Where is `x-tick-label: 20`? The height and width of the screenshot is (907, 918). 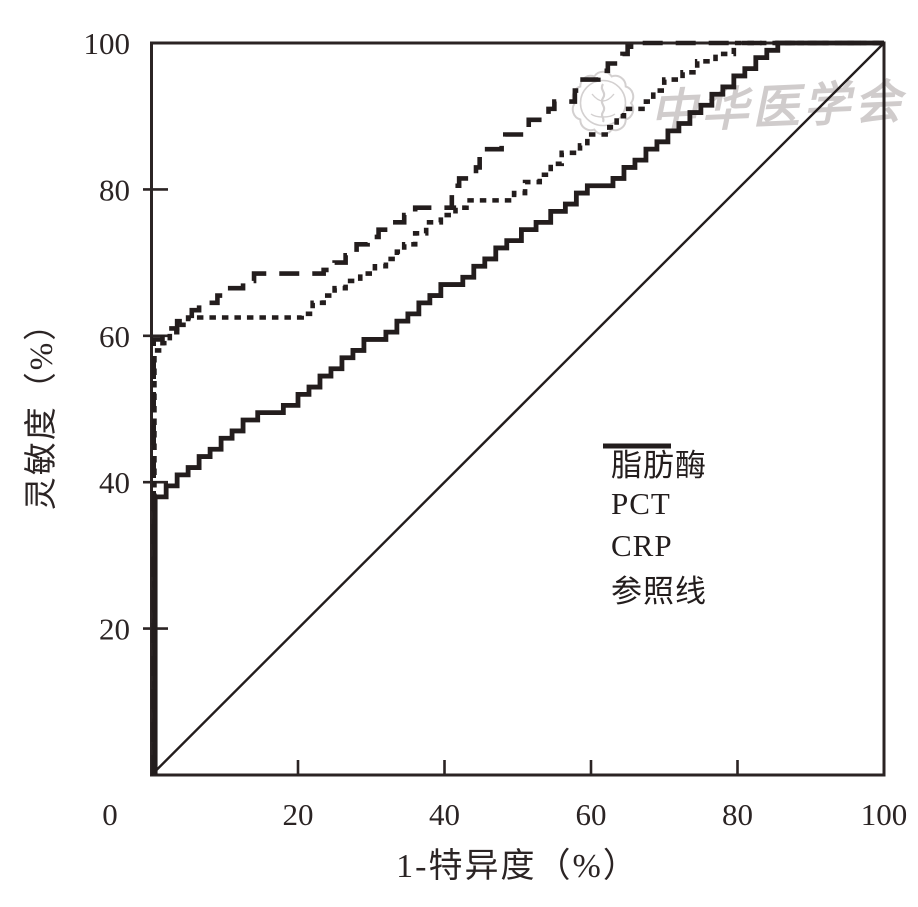 x-tick-label: 20 is located at coordinates (298, 814).